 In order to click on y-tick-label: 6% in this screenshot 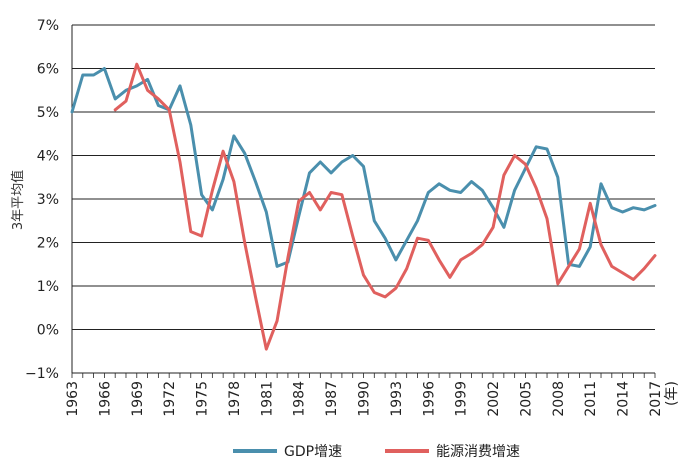, I will do `click(48, 70)`.